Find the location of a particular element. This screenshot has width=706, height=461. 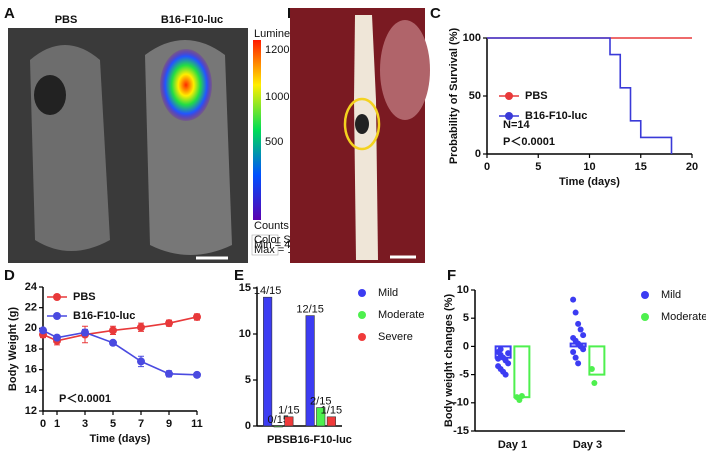

x-tick-label: B16-F10-luc is located at coordinates (321, 440).